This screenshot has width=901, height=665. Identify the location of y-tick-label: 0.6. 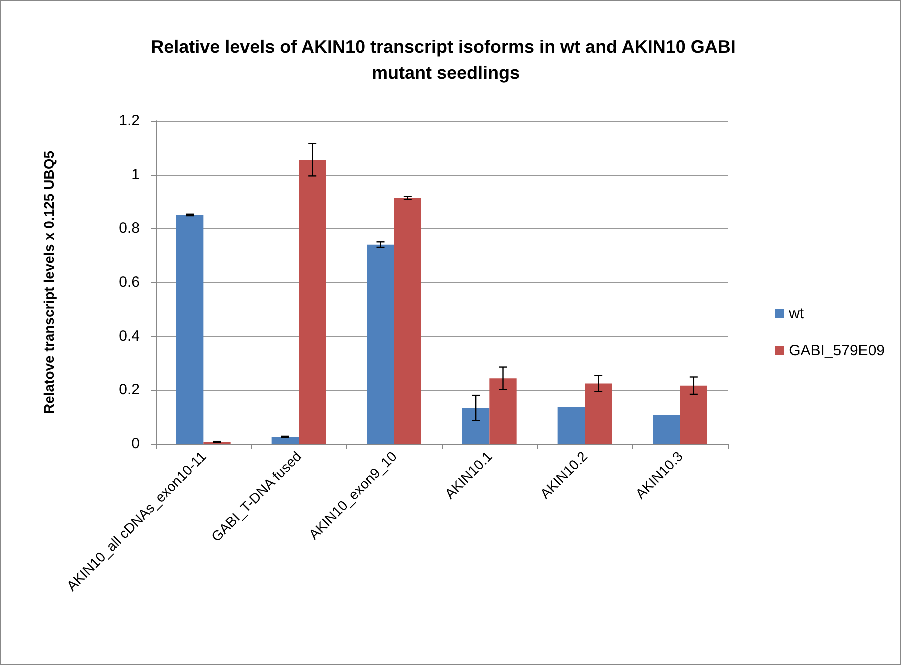
(129, 282).